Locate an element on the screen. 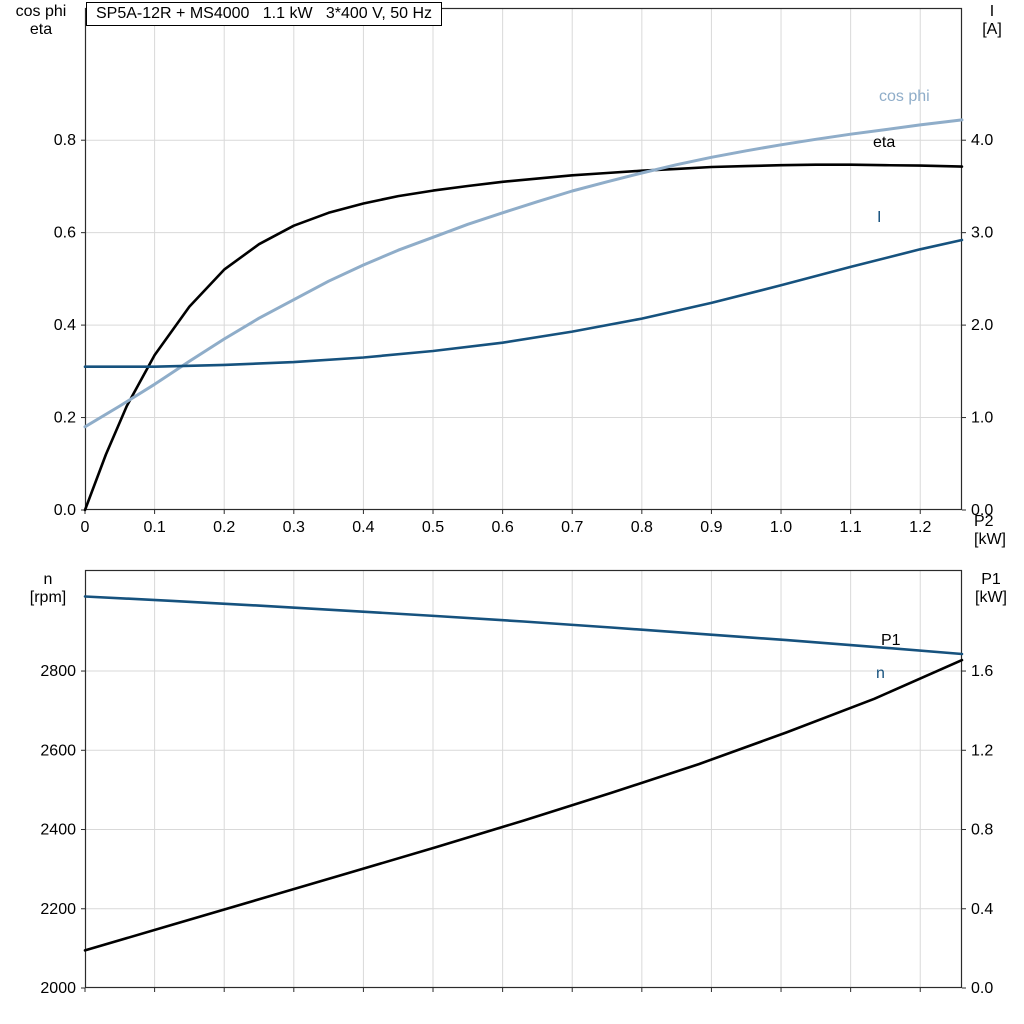 The height and width of the screenshot is (1024, 1024). left-tick-label: 2000 is located at coordinates (58, 988).